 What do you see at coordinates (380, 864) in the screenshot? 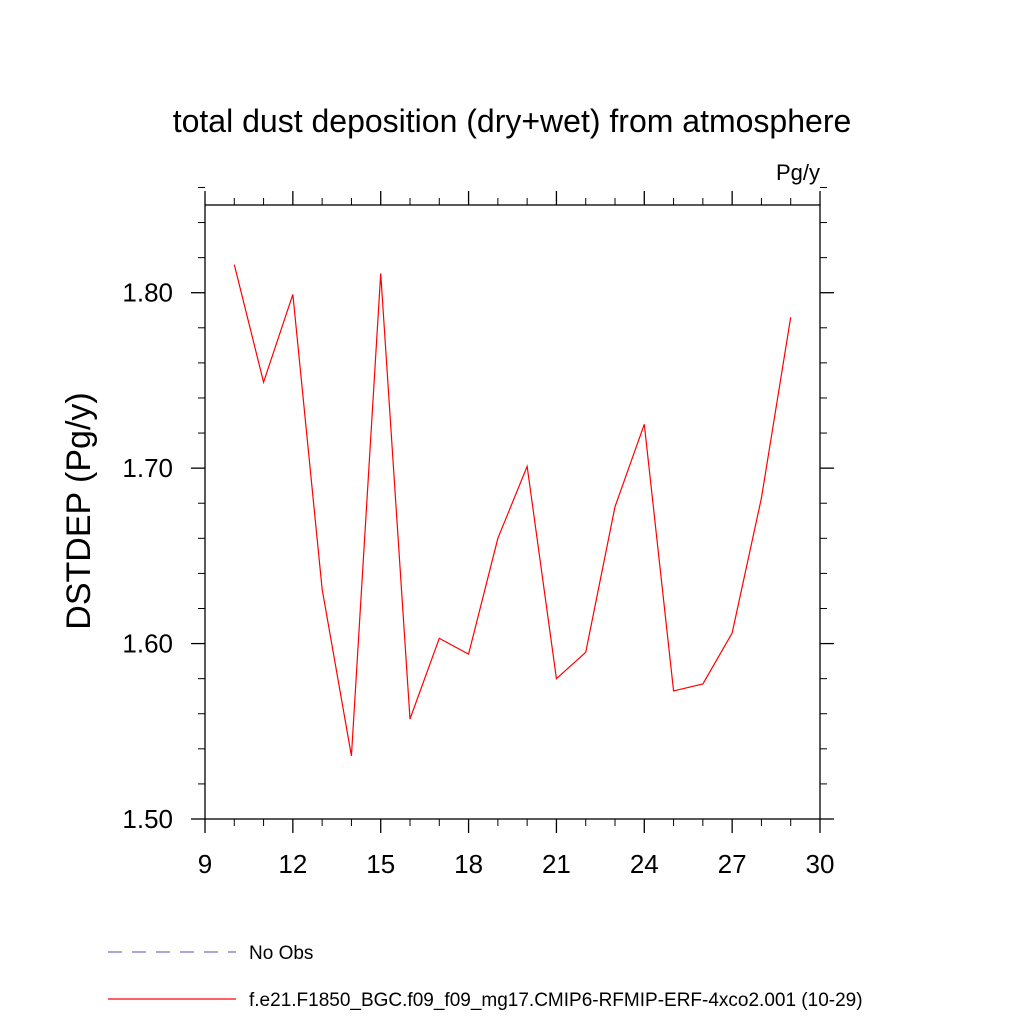
I see `x-tick-label: 15` at bounding box center [380, 864].